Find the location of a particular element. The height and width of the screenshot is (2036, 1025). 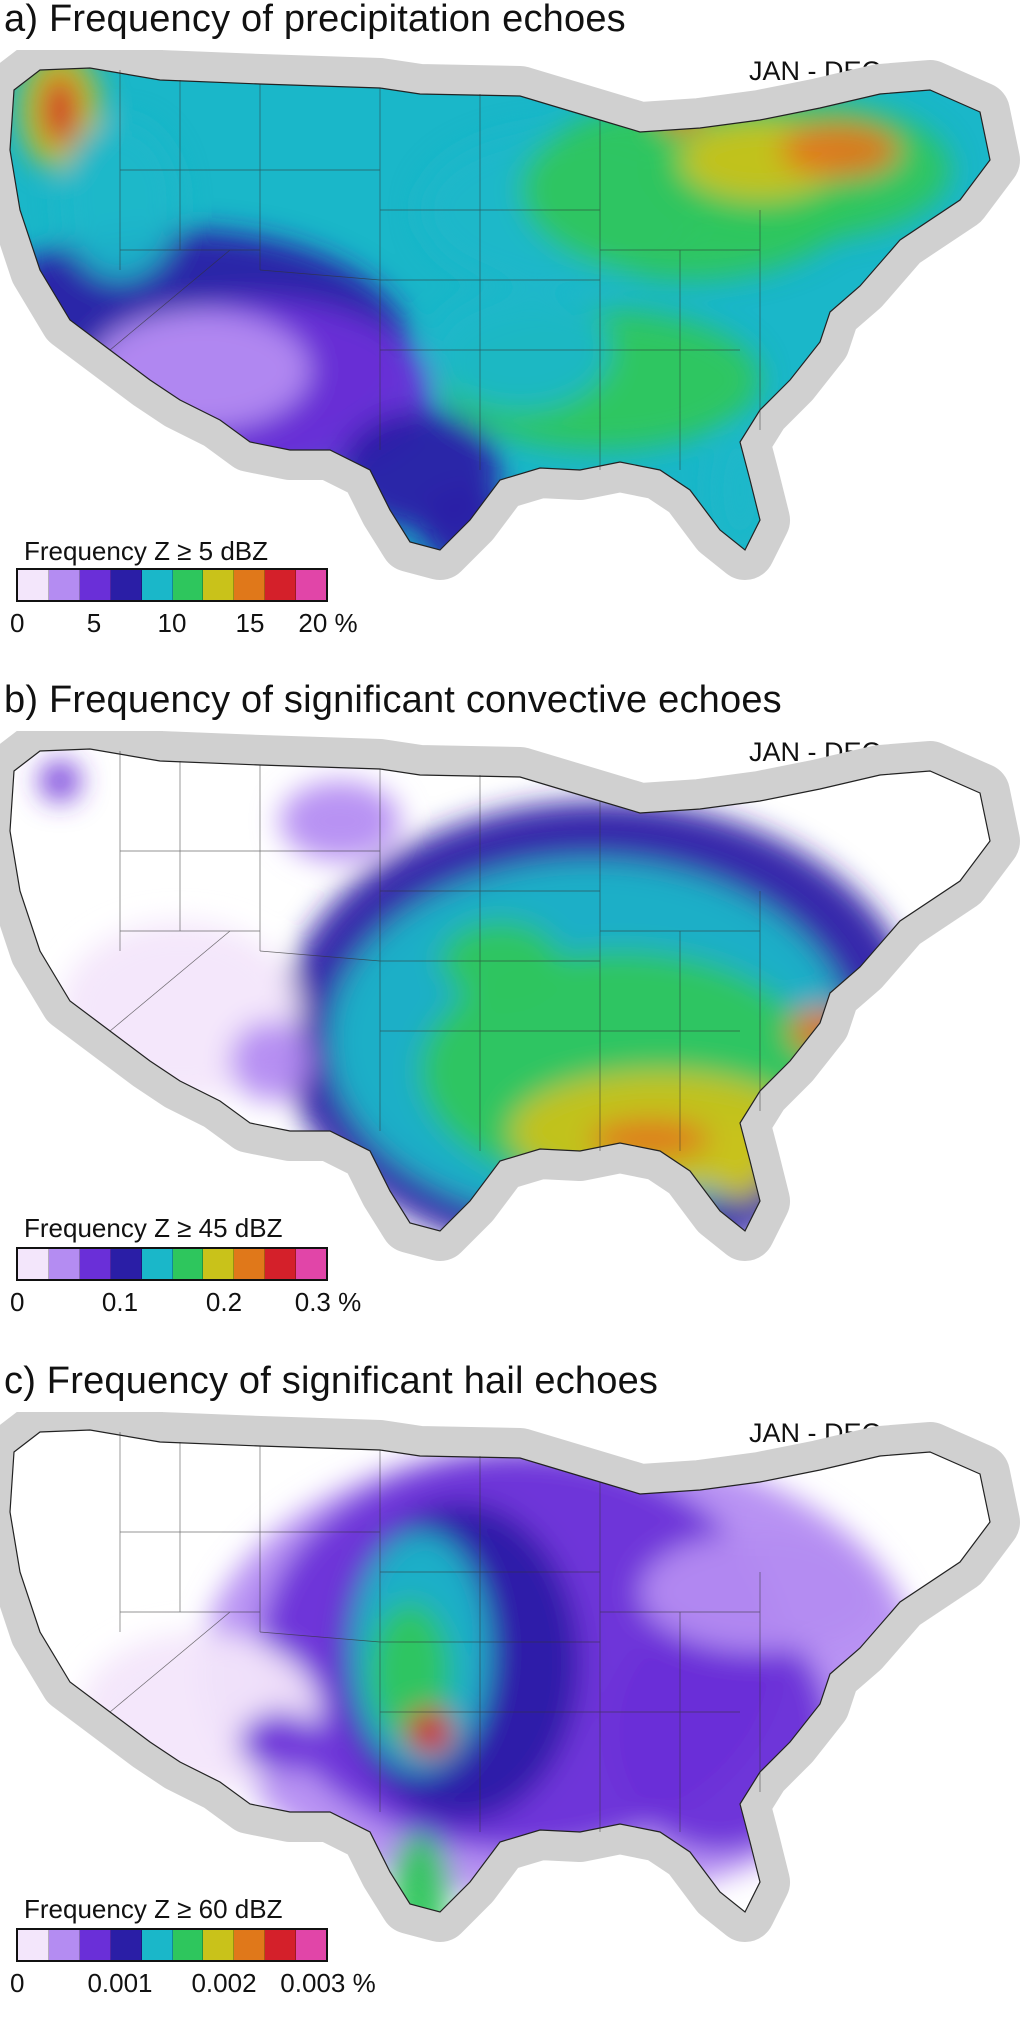

colorbar-ticks: 0 0.1 0.2 0.3 % is located at coordinates (210, 1302).